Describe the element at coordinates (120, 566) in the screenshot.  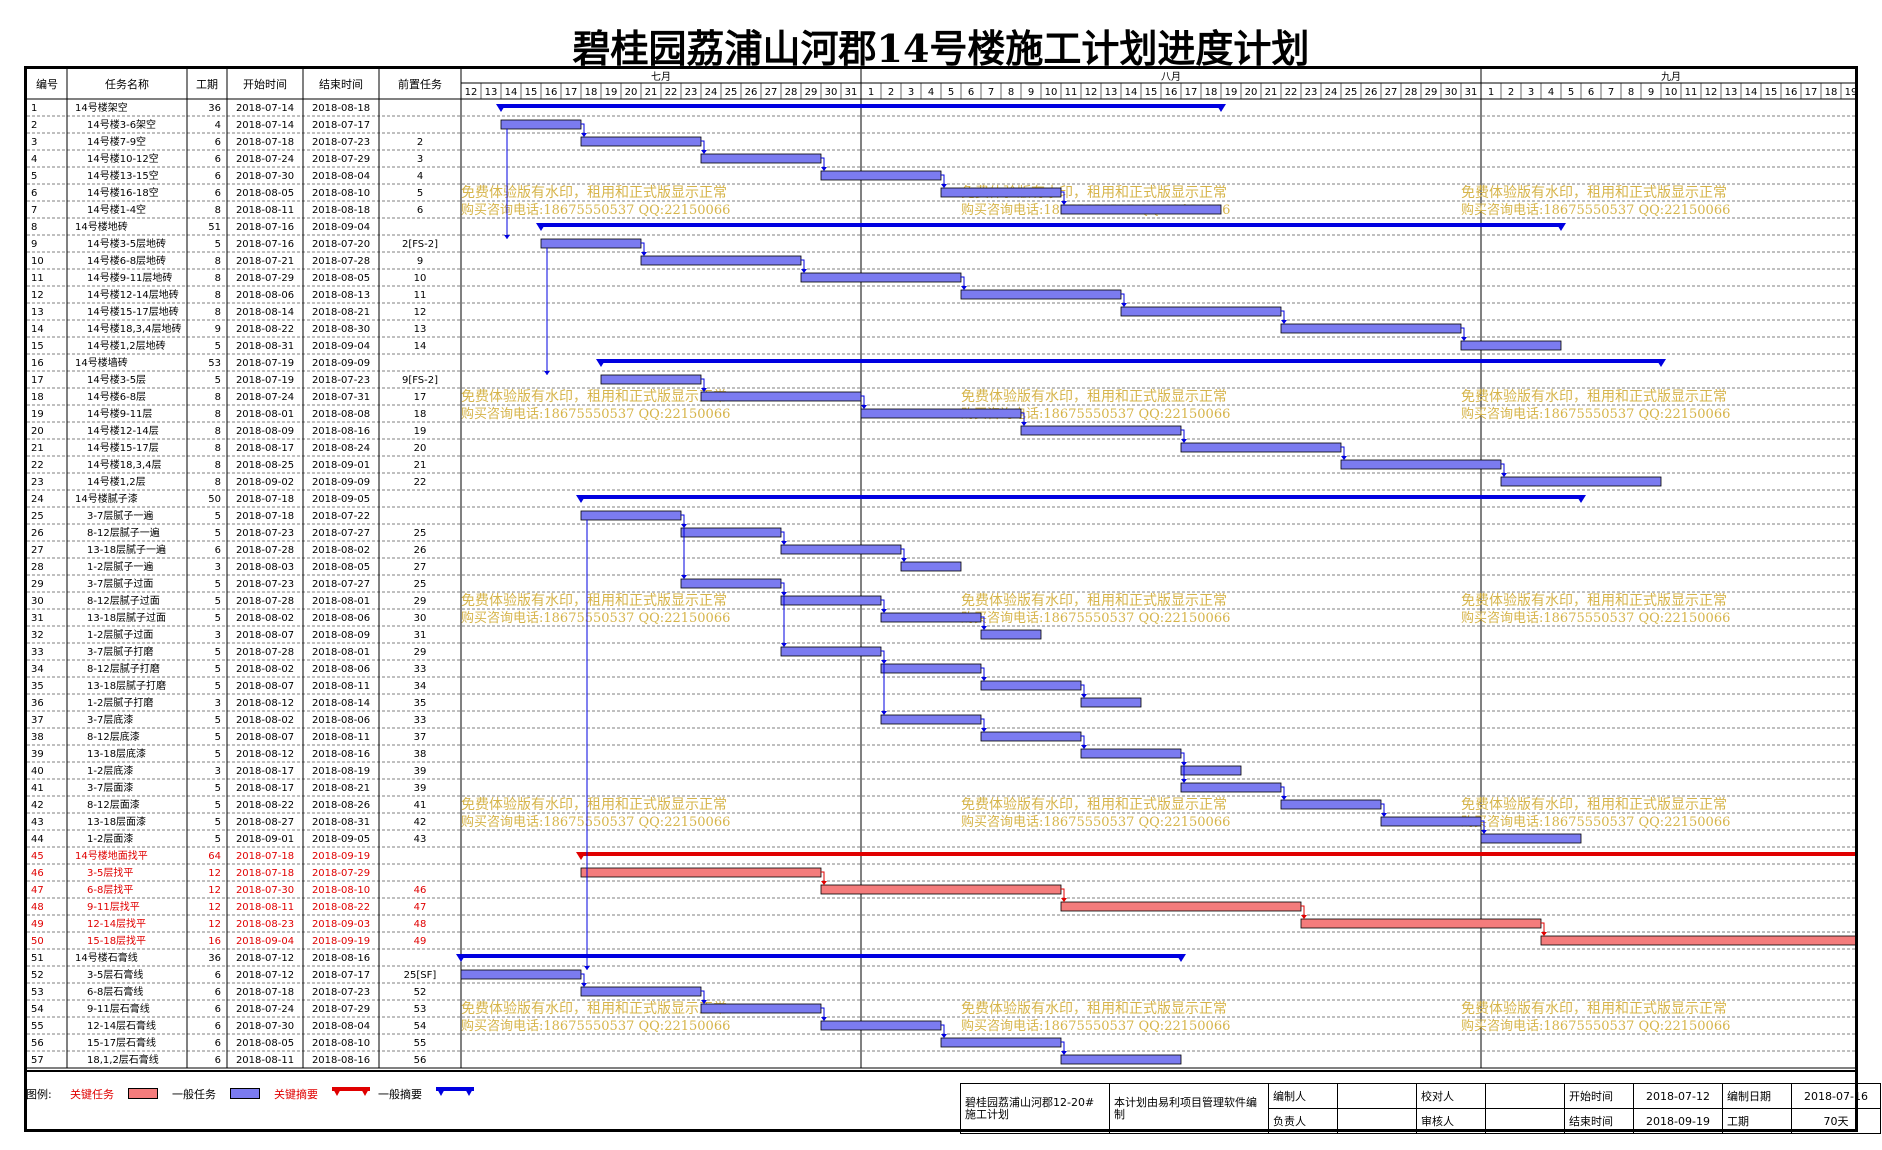
I see `task-name: 1-2层腻子一遍` at that location.